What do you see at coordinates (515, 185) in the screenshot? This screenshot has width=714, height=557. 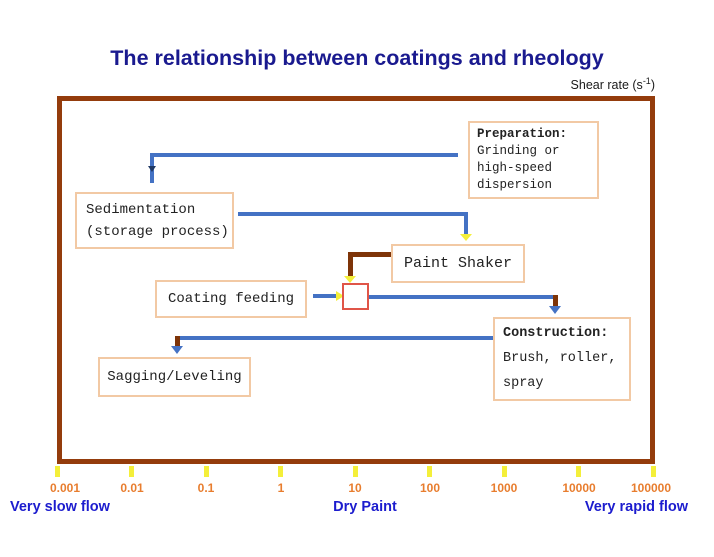 I see `node-preparation-line: dispersion` at bounding box center [515, 185].